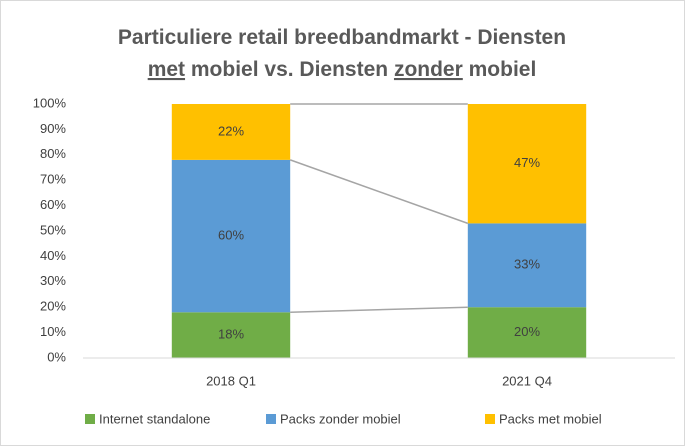 This screenshot has width=685, height=446. I want to click on y-tick-label: 40%, so click(53, 255).